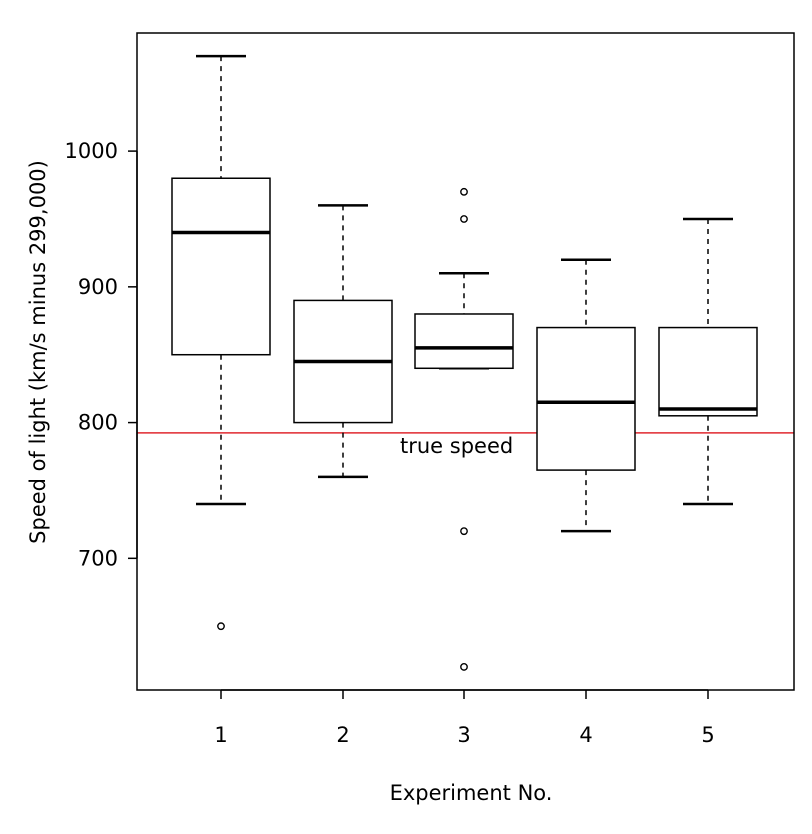 The image size is (812, 834). Describe the element at coordinates (342, 735) in the screenshot. I see `x-tick-label: 2` at that location.